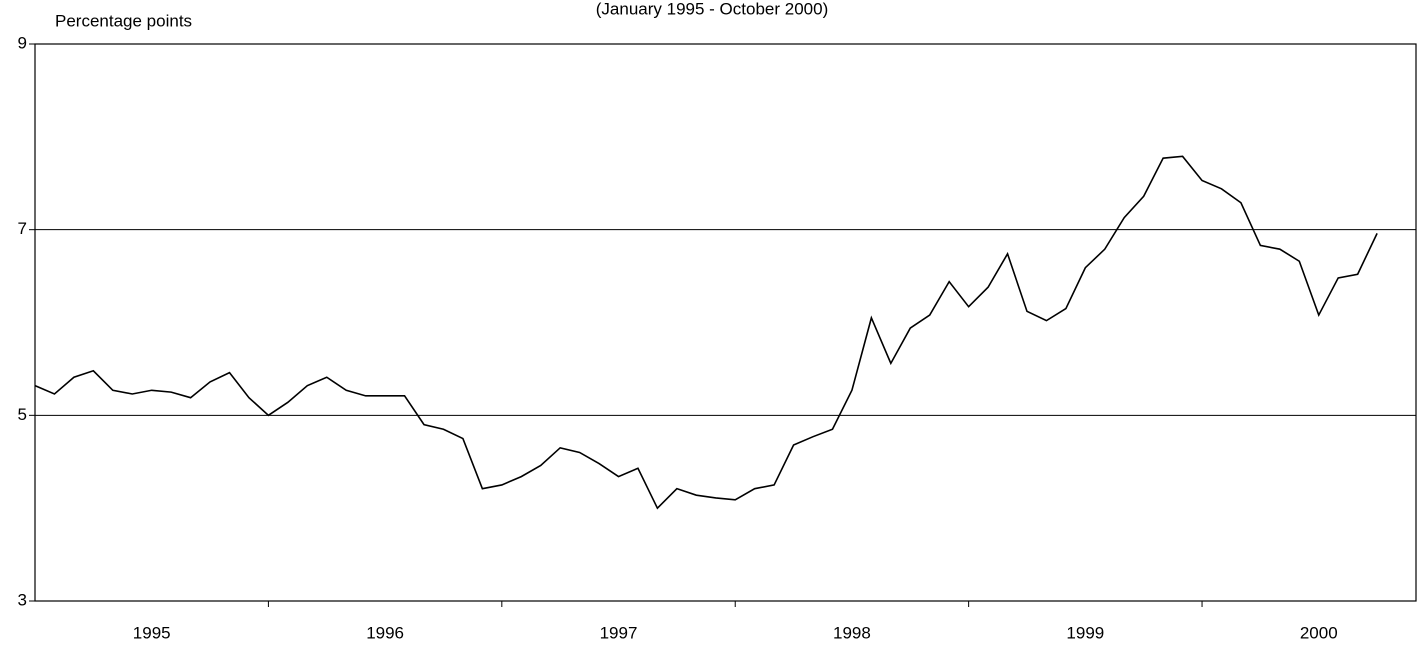 The width and height of the screenshot is (1424, 648). What do you see at coordinates (152, 632) in the screenshot?
I see `x-tick-label: 1995` at bounding box center [152, 632].